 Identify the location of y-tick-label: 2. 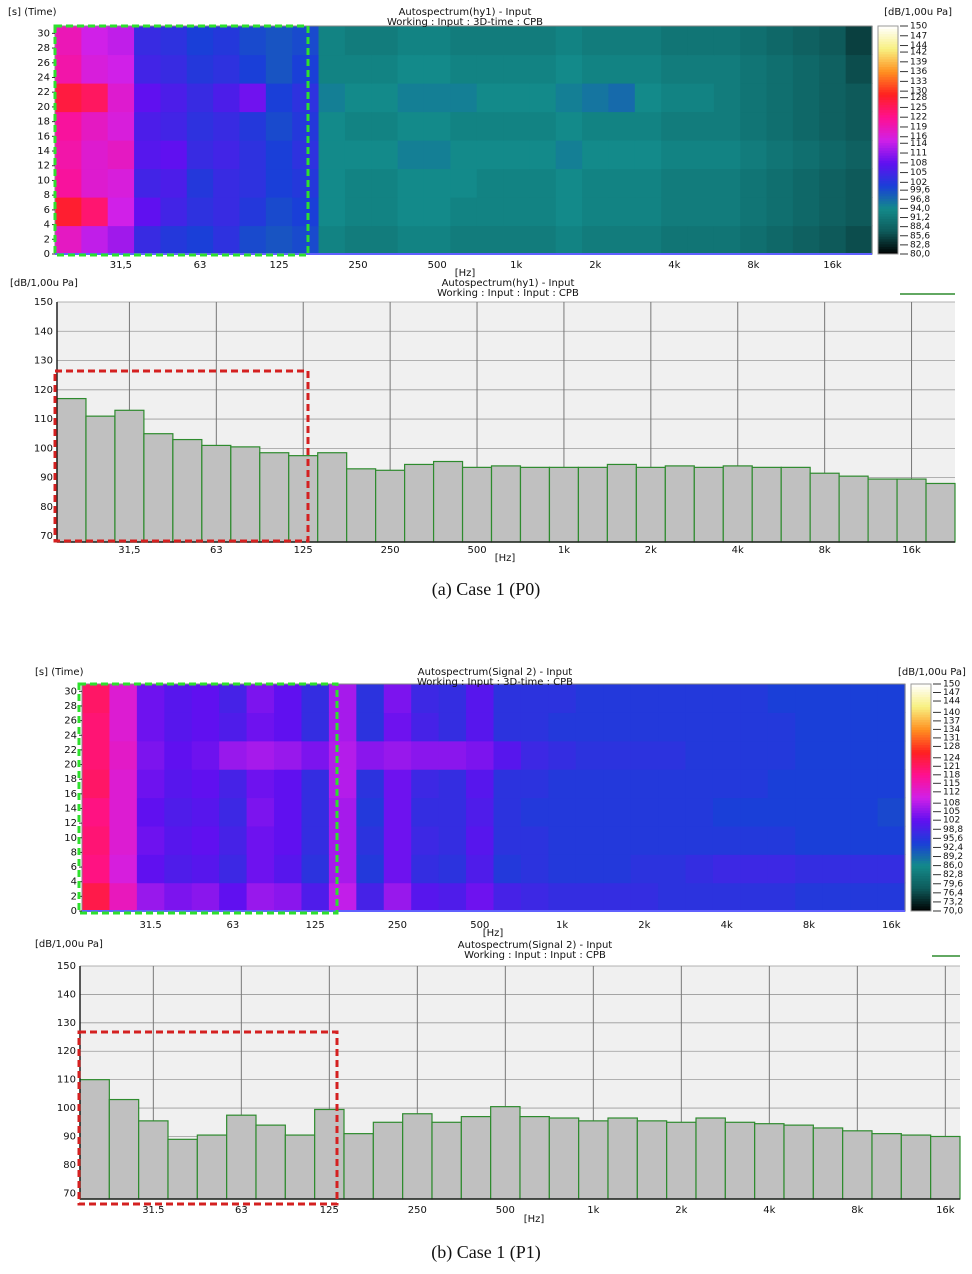
(47, 239).